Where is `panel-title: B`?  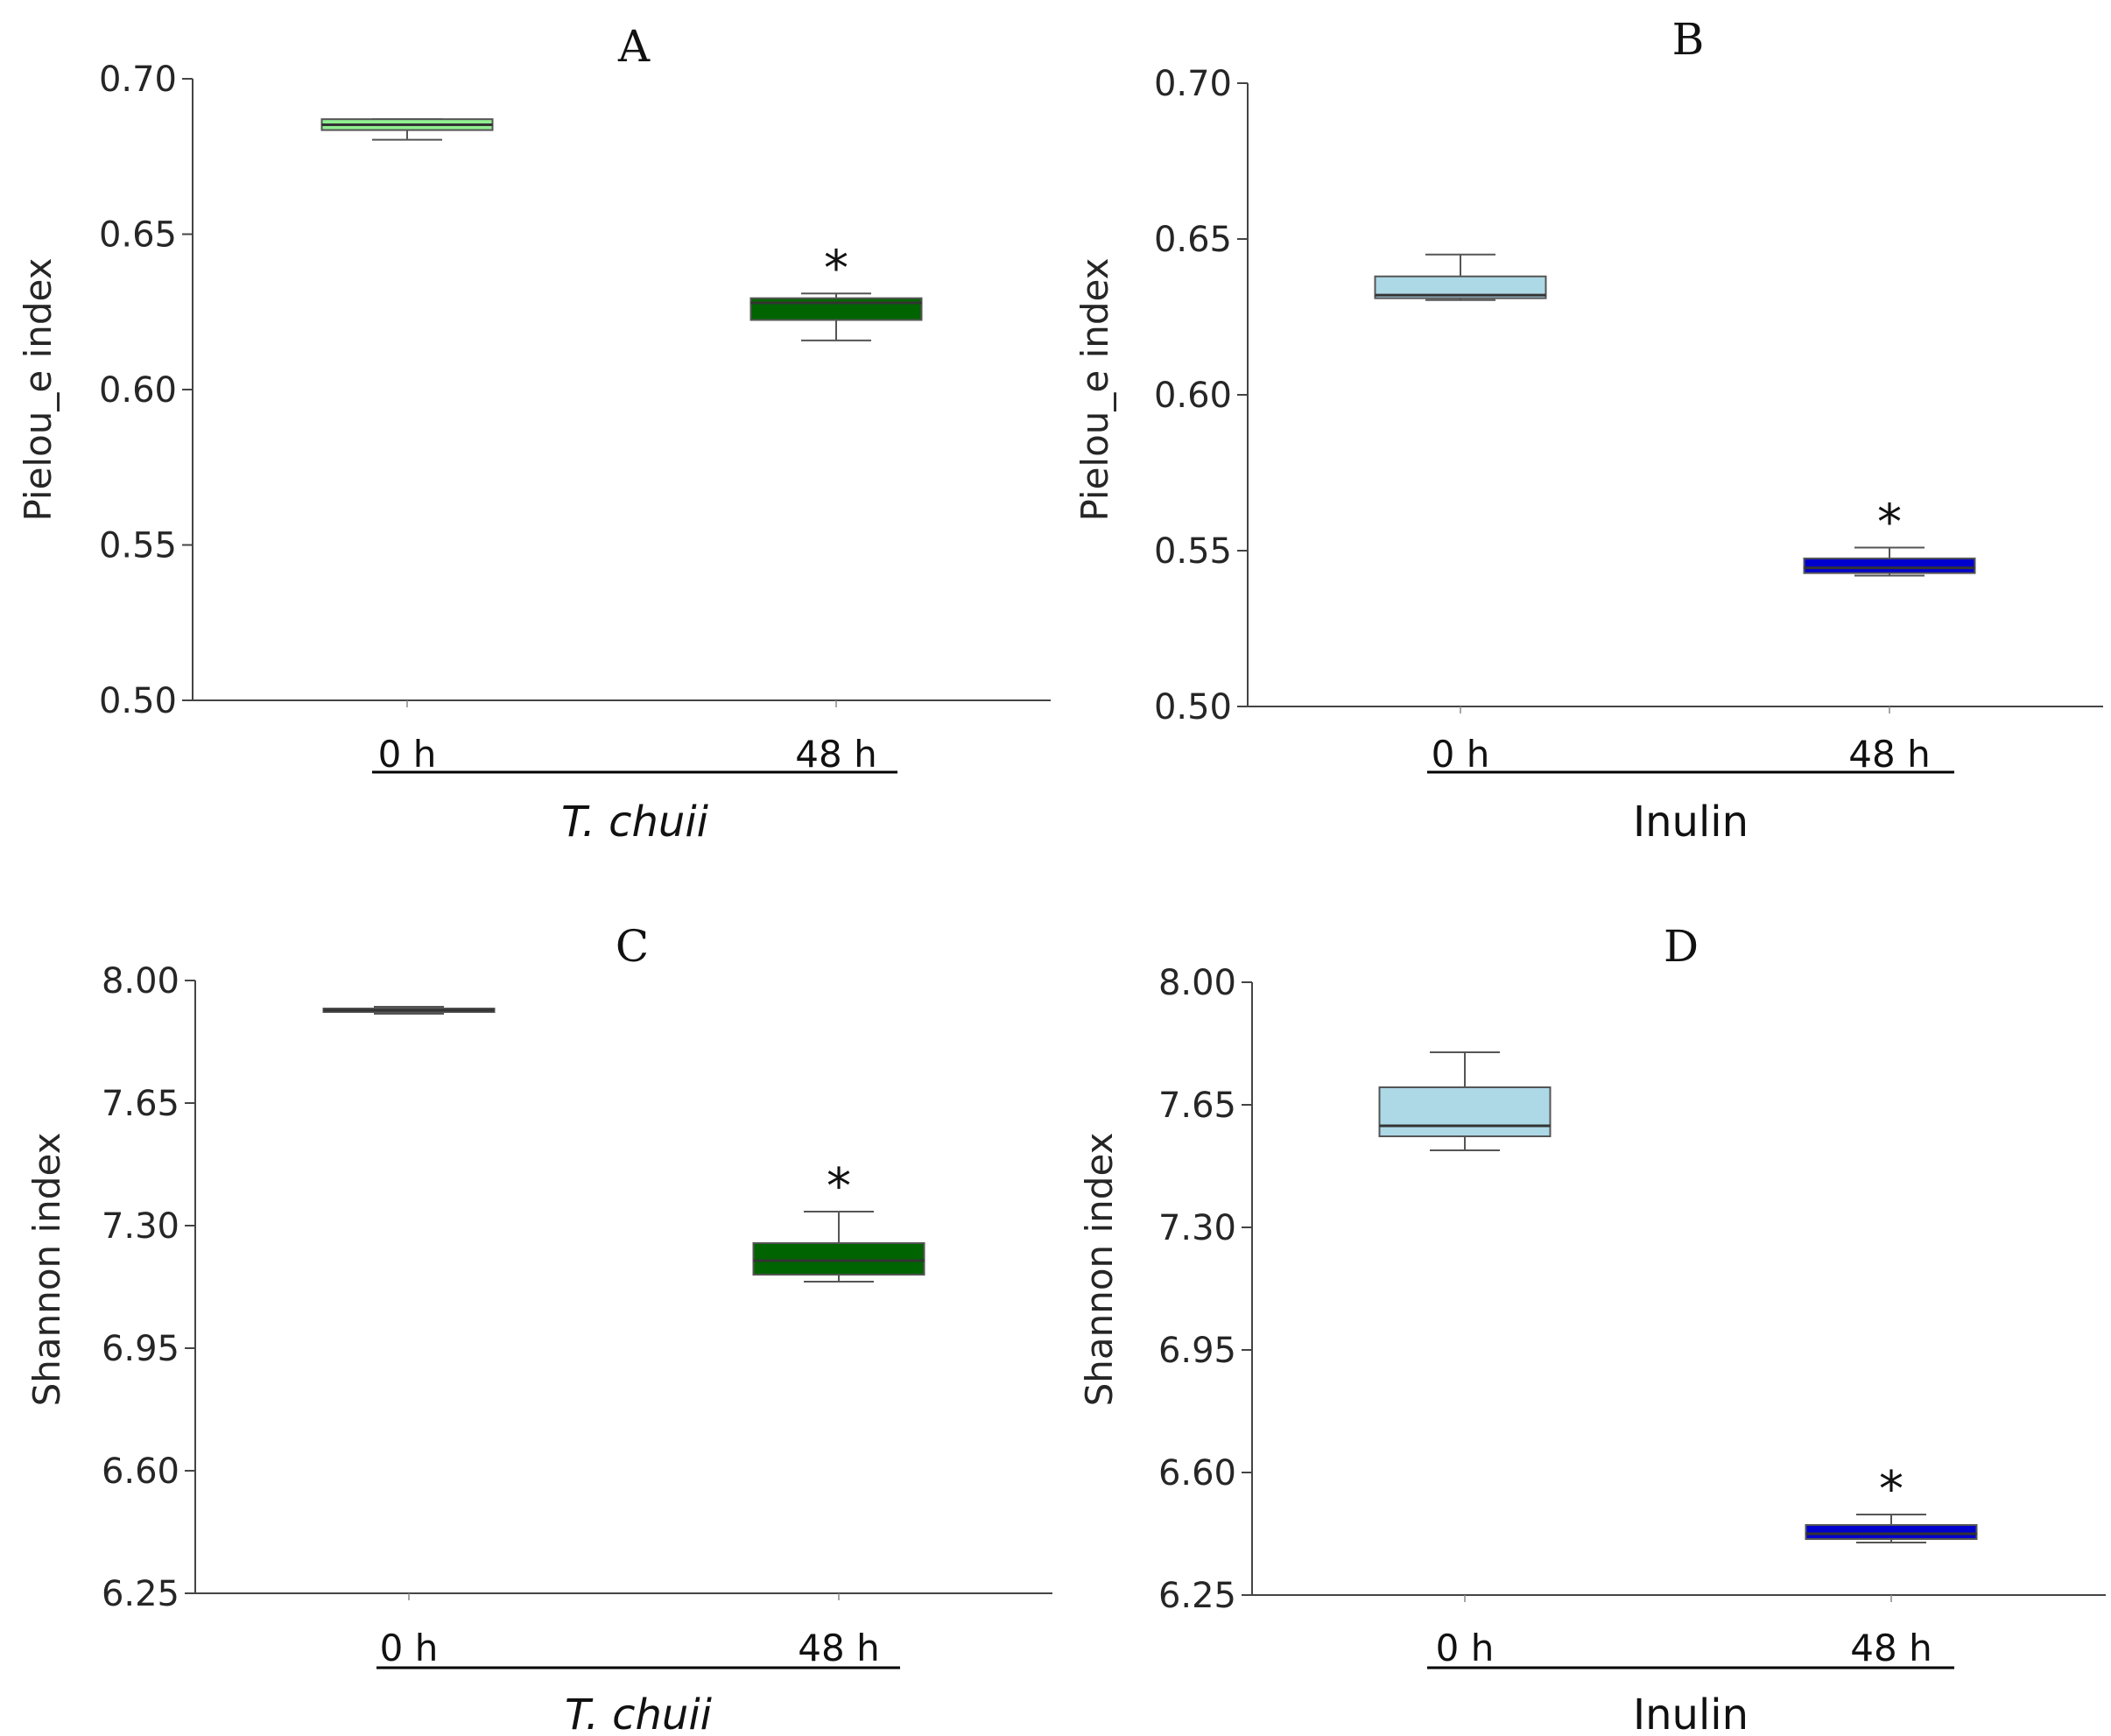
panel-title: B is located at coordinates (1689, 39).